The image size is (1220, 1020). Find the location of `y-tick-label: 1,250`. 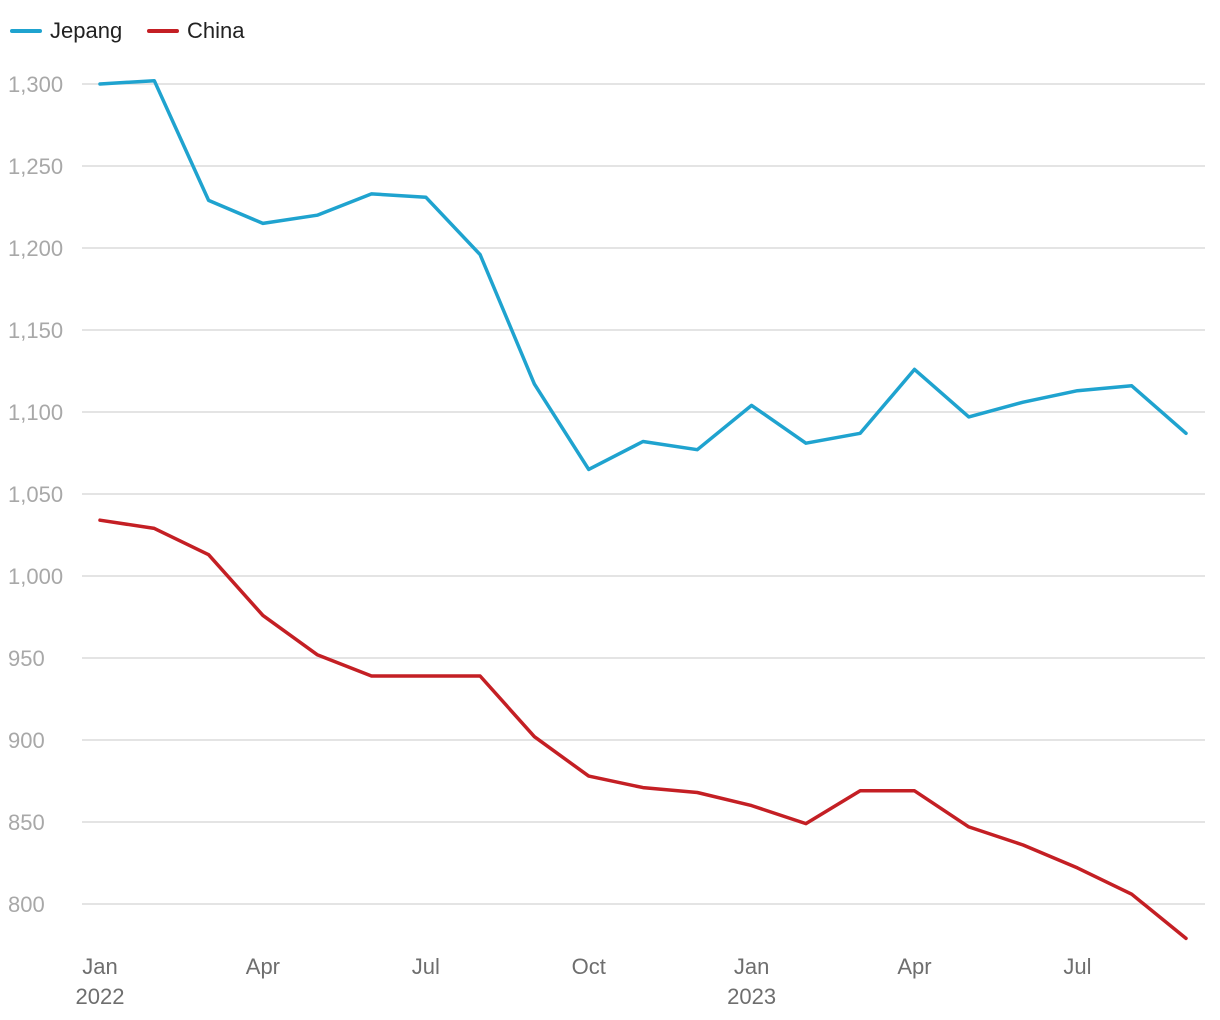

y-tick-label: 1,250 is located at coordinates (35, 166).